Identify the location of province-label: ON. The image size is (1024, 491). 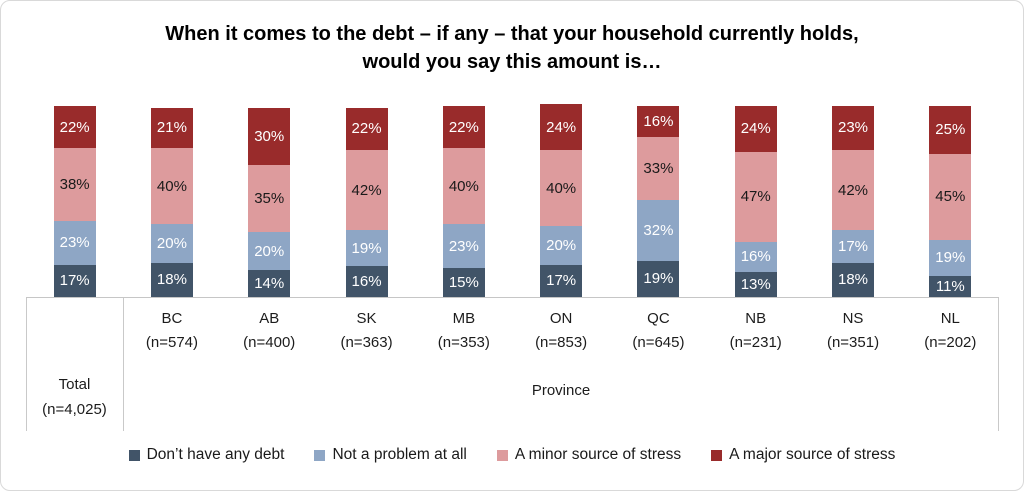
(561, 318).